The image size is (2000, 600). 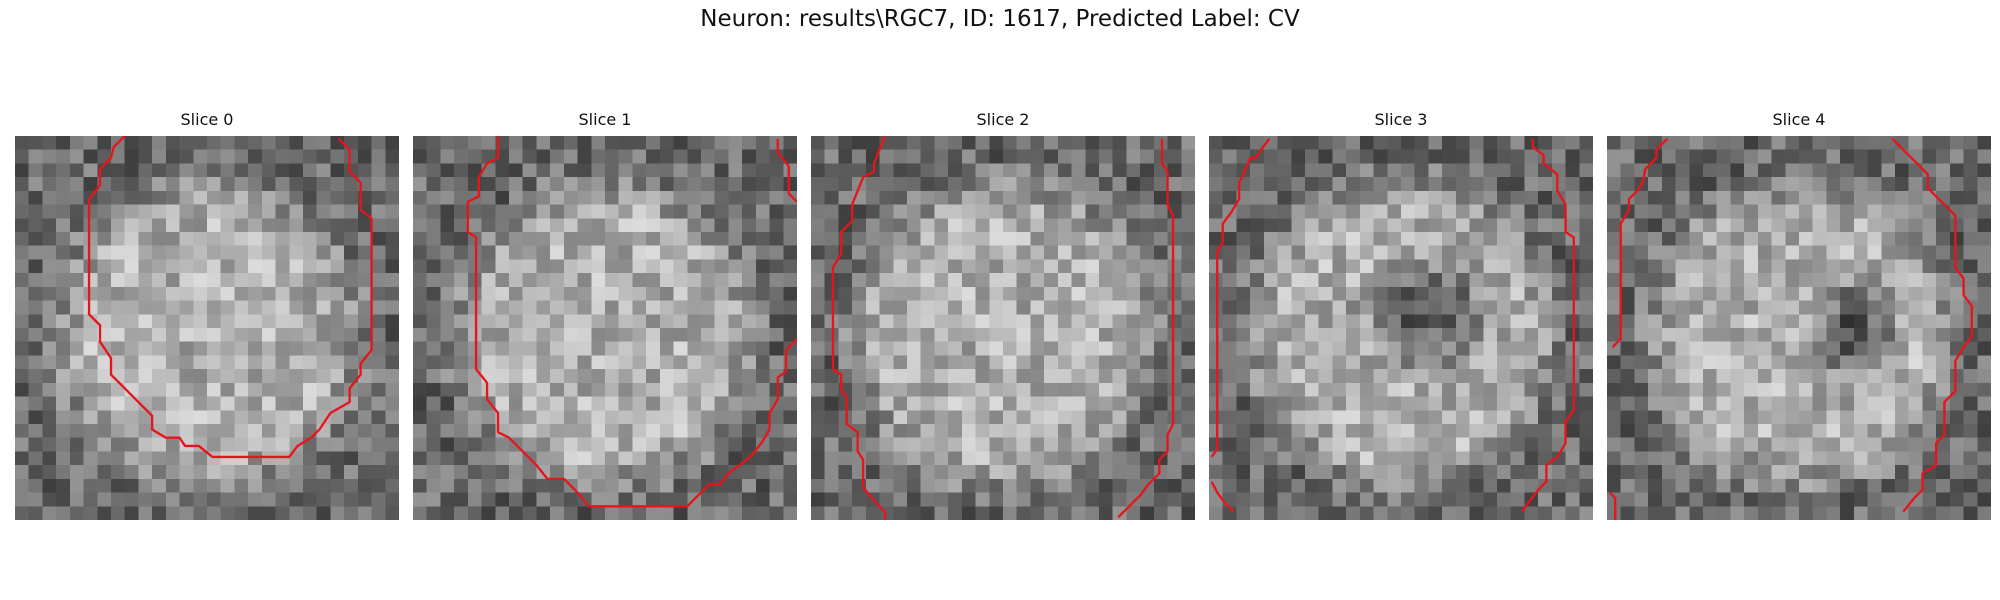 What do you see at coordinates (207, 119) in the screenshot?
I see `slice-title: Slice 0` at bounding box center [207, 119].